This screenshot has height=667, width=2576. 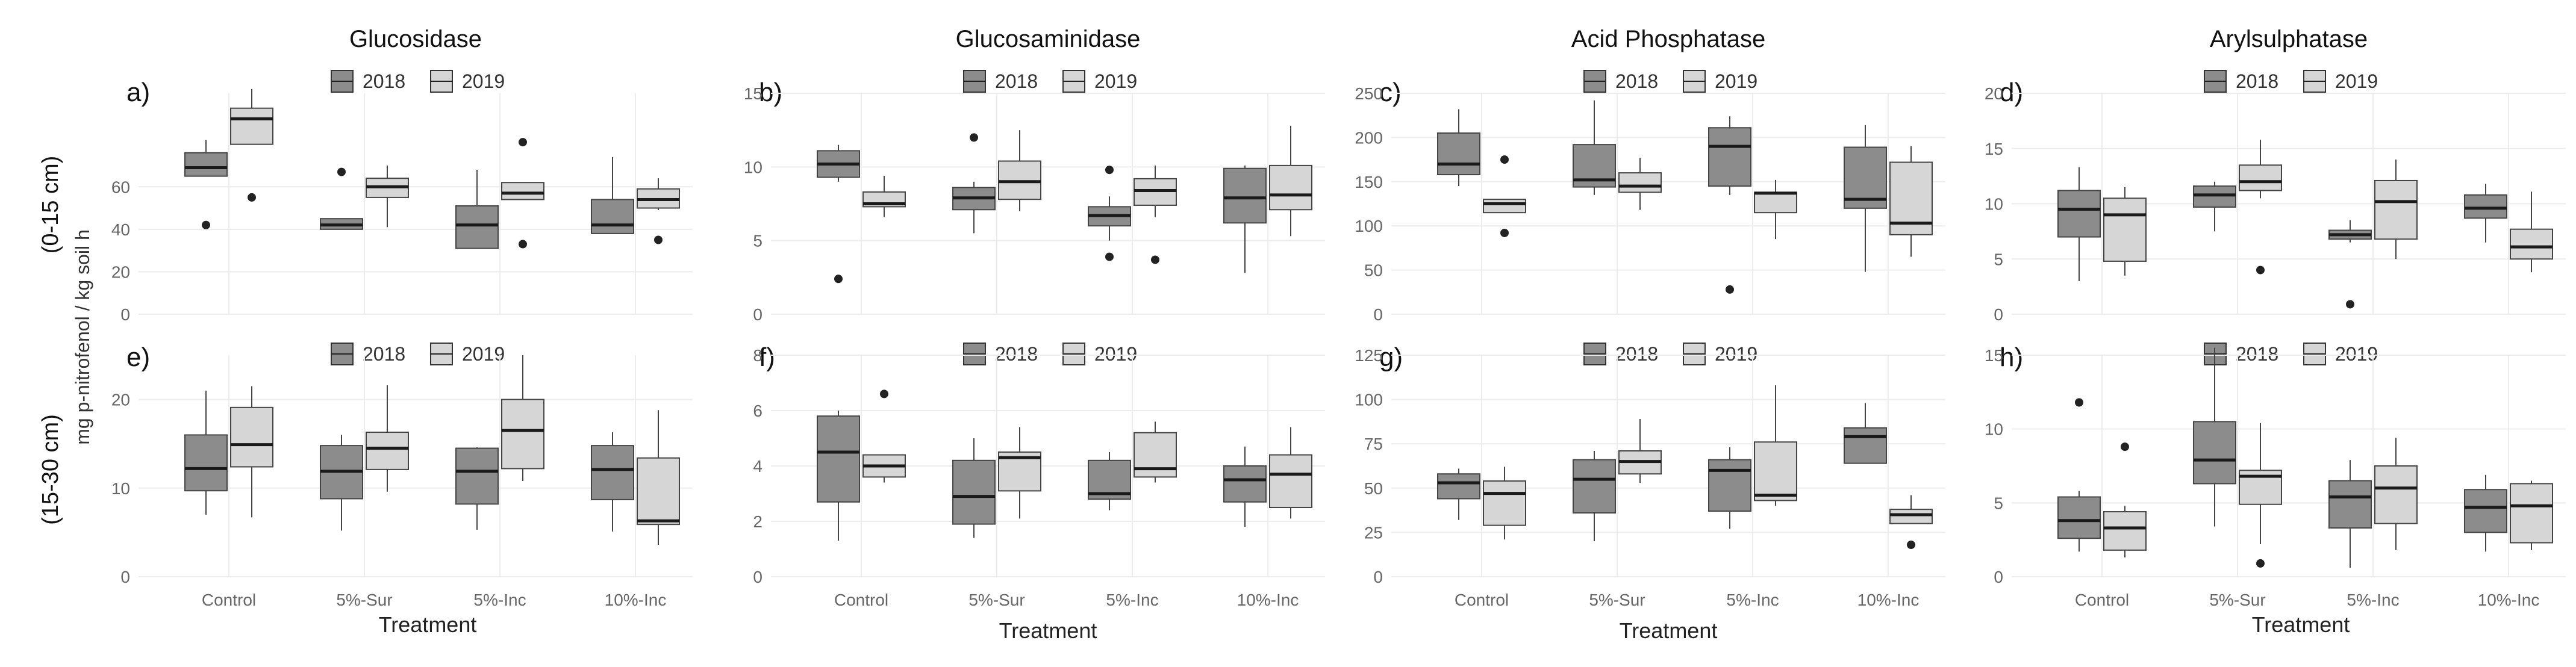 I want to click on panel-letter: g), so click(x=1391, y=357).